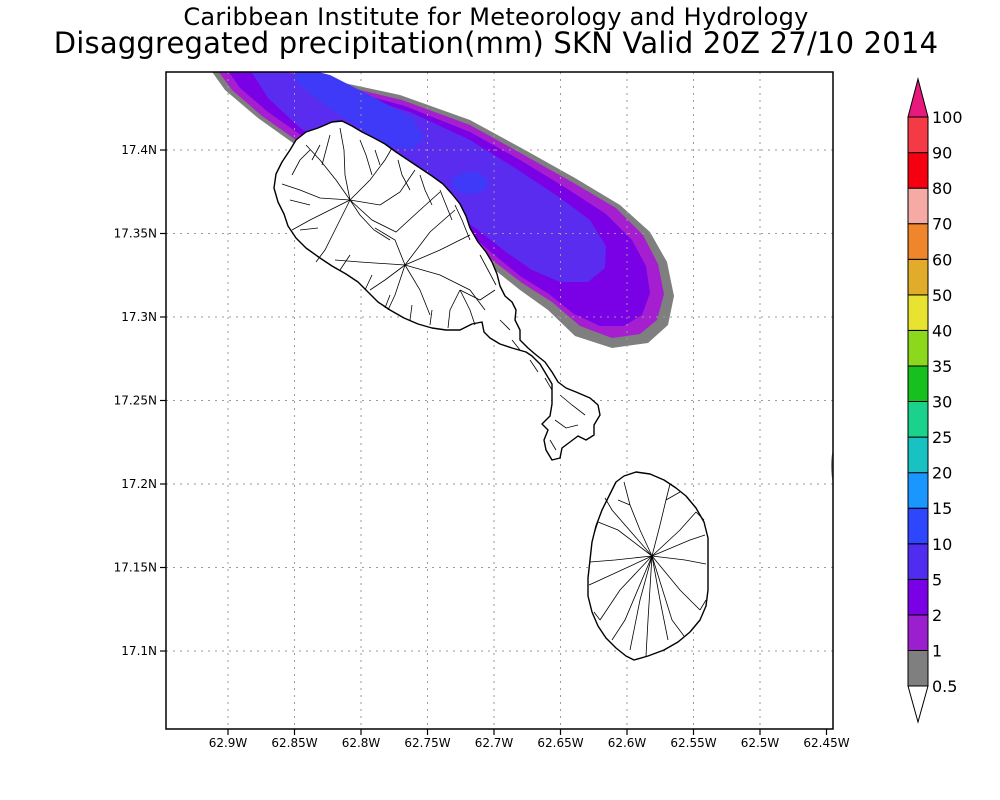 The width and height of the screenshot is (1000, 800). Describe the element at coordinates (228, 743) in the screenshot. I see `lon-tick-label: 62.9W` at that location.